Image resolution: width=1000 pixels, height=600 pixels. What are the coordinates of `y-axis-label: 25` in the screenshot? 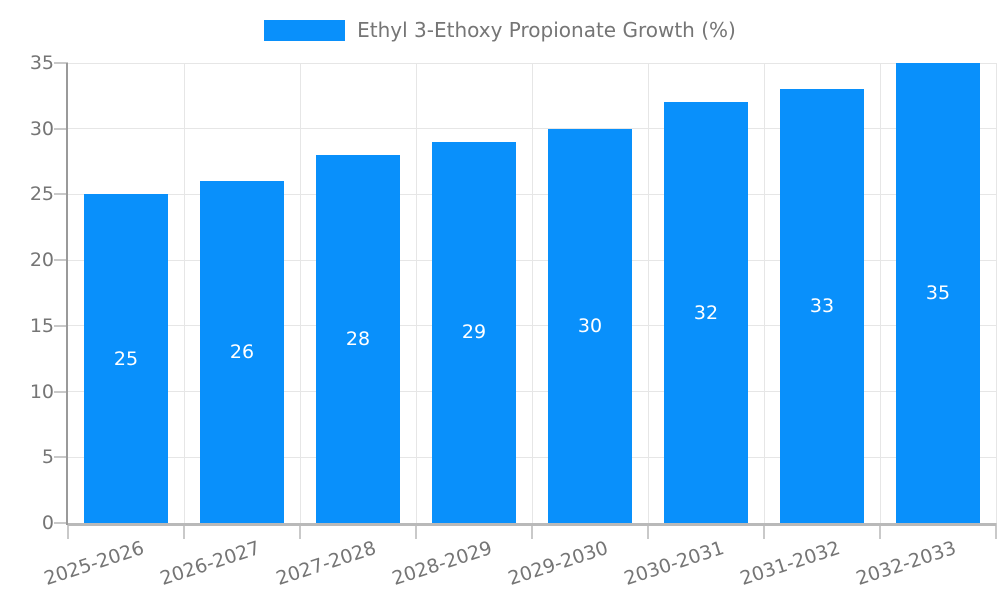 It's located at (41, 194).